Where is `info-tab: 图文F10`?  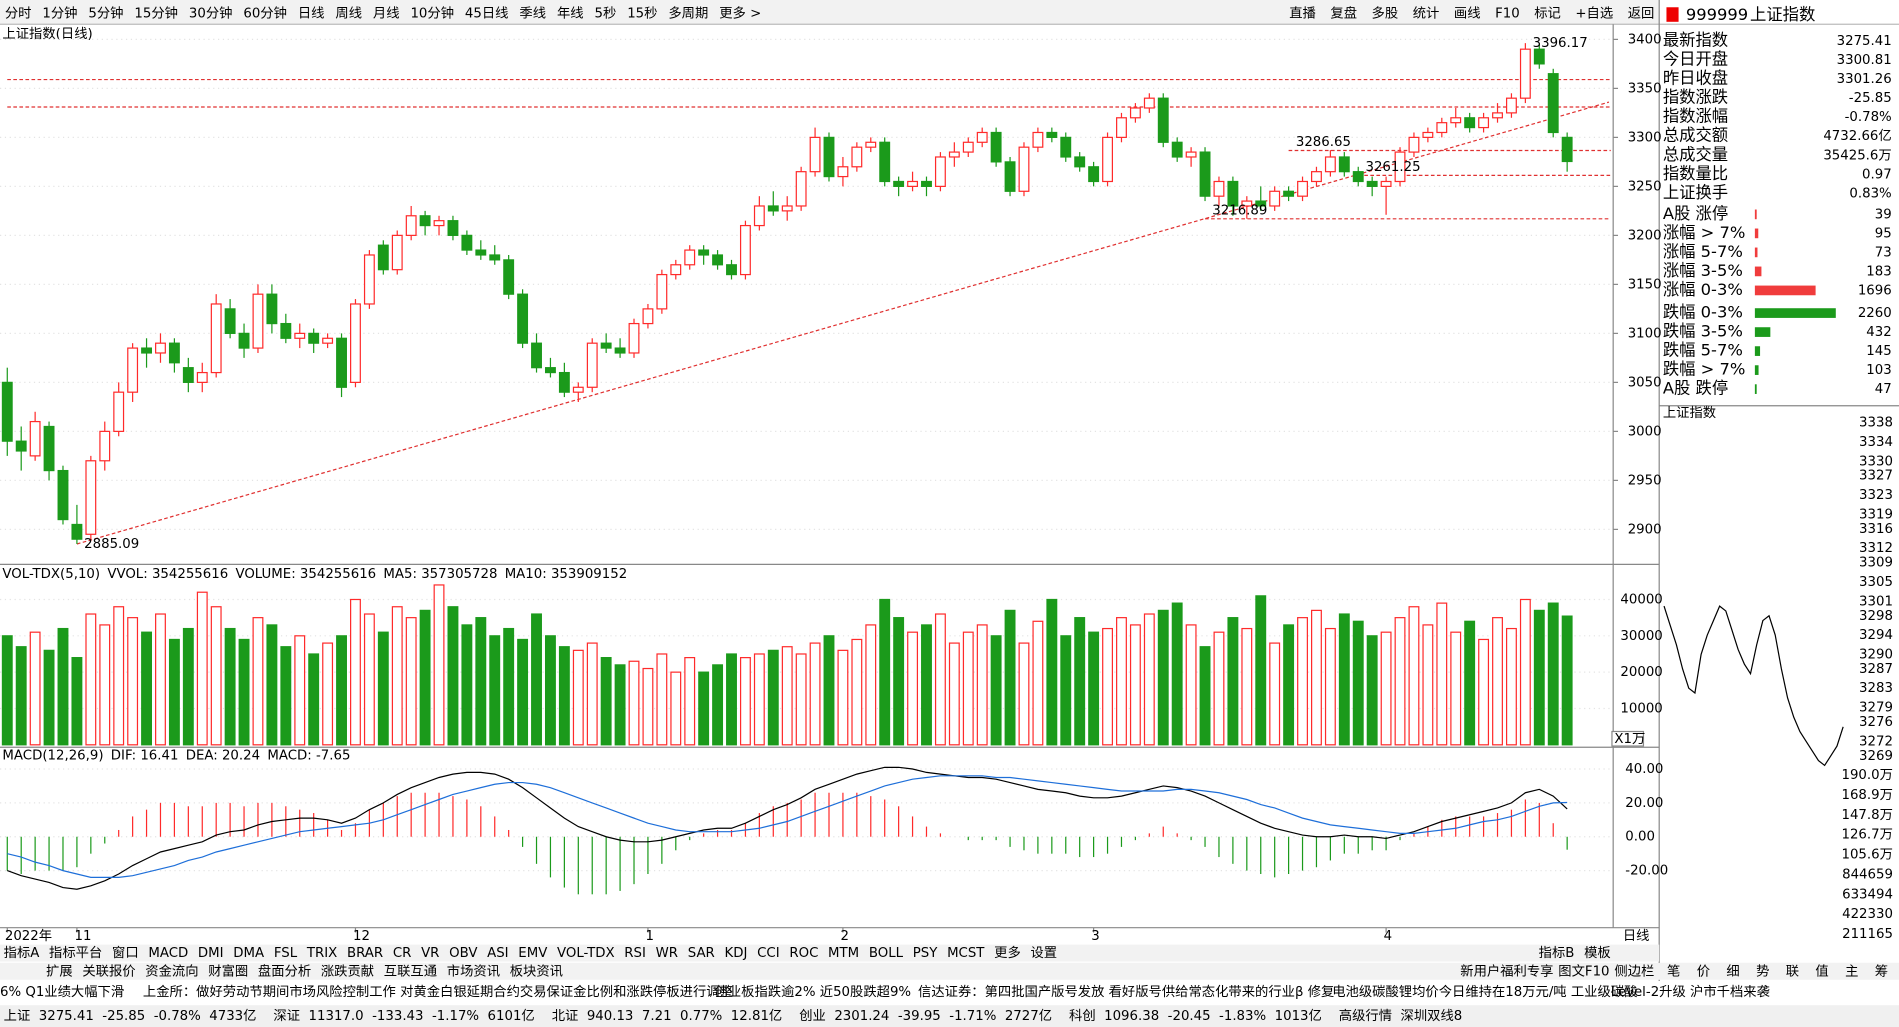 info-tab: 图文F10 is located at coordinates (1583, 971).